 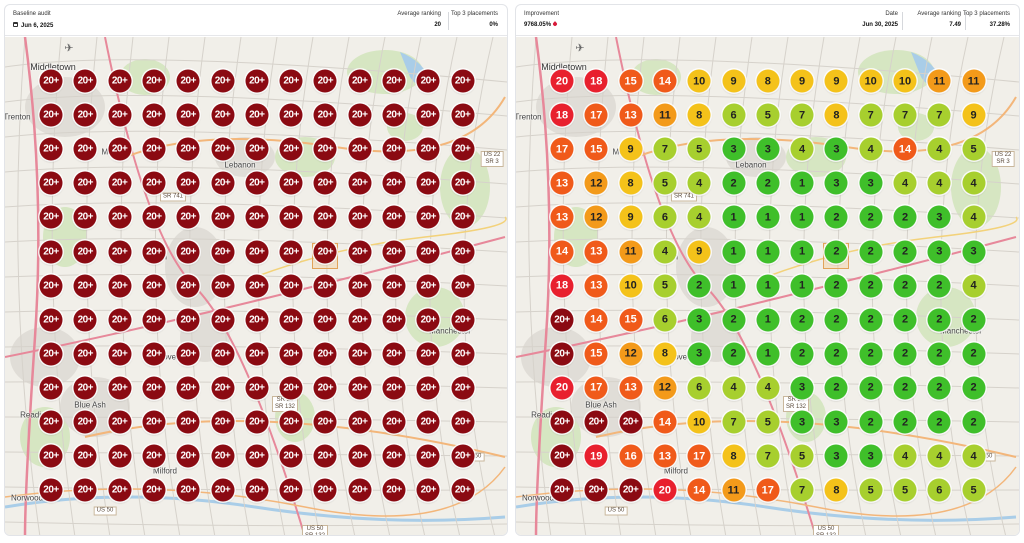 I want to click on rank-pin: 18, so click(x=596, y=81).